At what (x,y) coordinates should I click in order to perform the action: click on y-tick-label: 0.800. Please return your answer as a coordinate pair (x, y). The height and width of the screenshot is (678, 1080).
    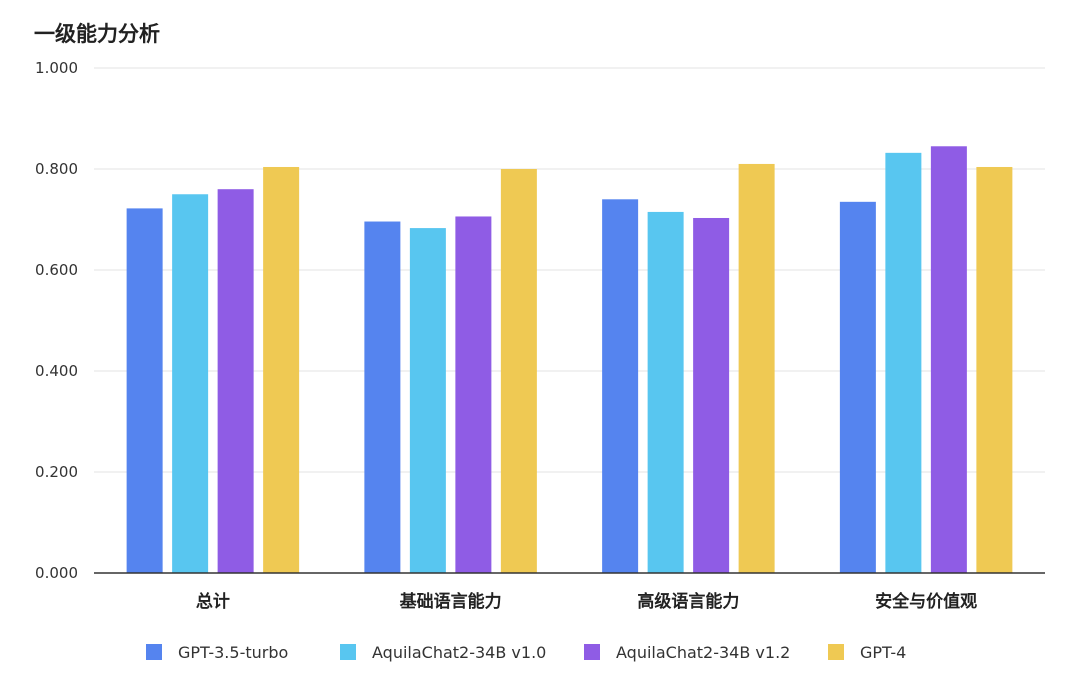
    Looking at the image, I should click on (56, 169).